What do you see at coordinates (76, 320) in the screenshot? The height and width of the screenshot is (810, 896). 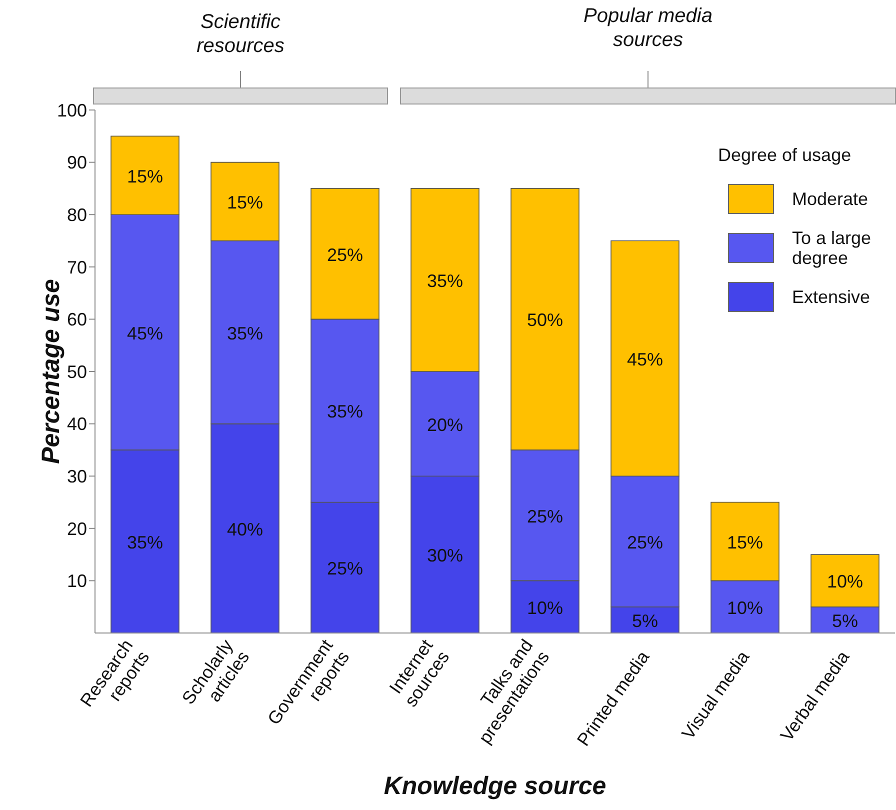 I see `y-tick-label: 60` at bounding box center [76, 320].